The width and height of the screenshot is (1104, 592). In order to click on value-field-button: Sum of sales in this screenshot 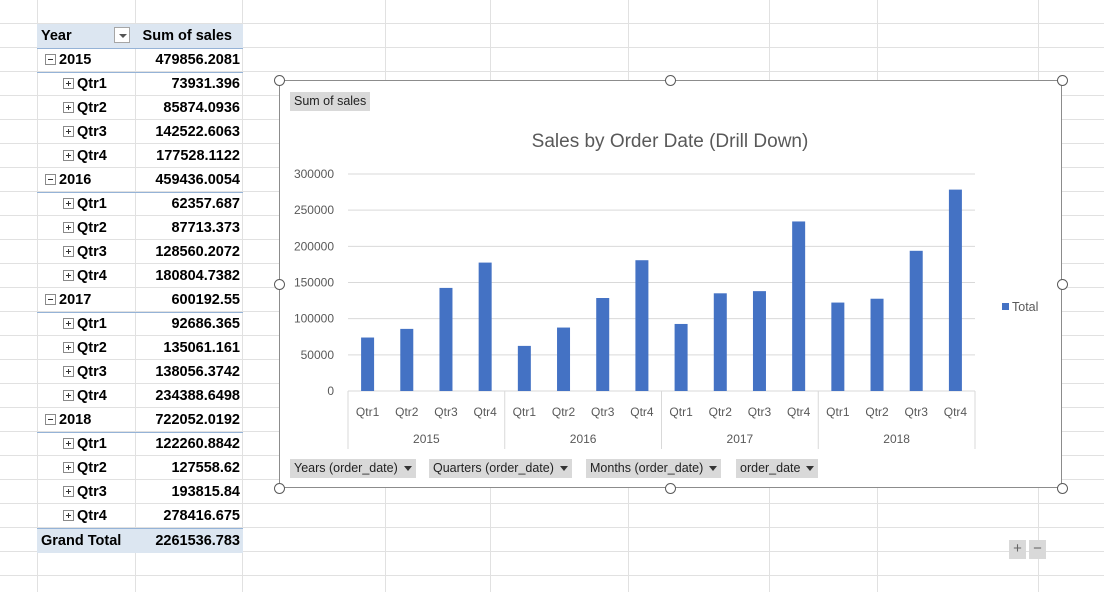, I will do `click(330, 101)`.